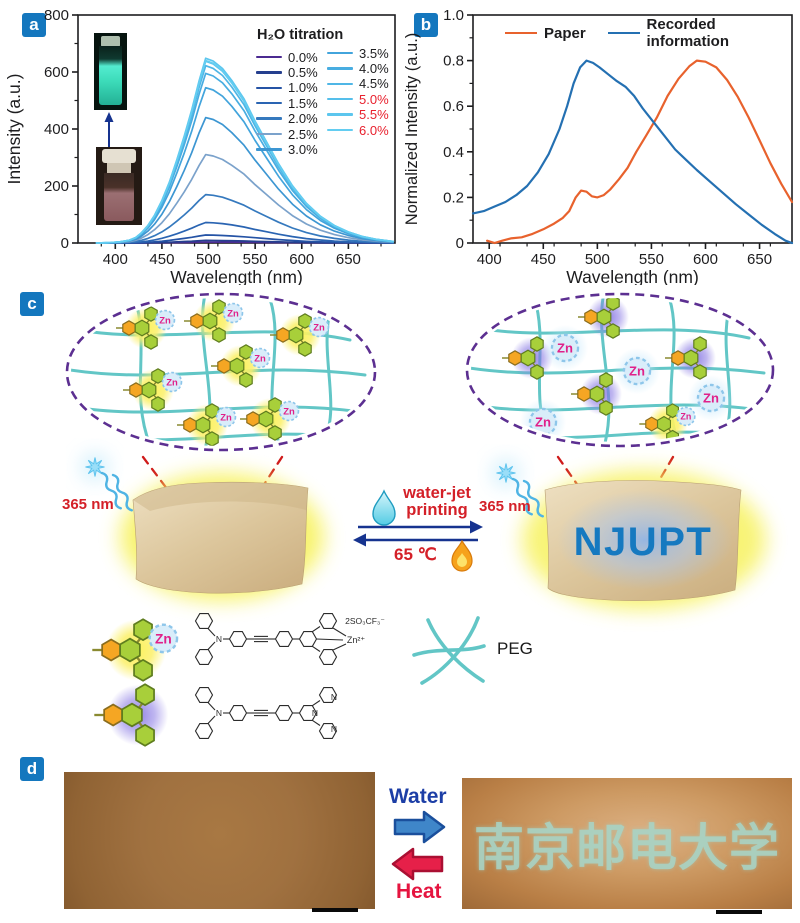  I want to click on panel-label-b: b, so click(426, 25).